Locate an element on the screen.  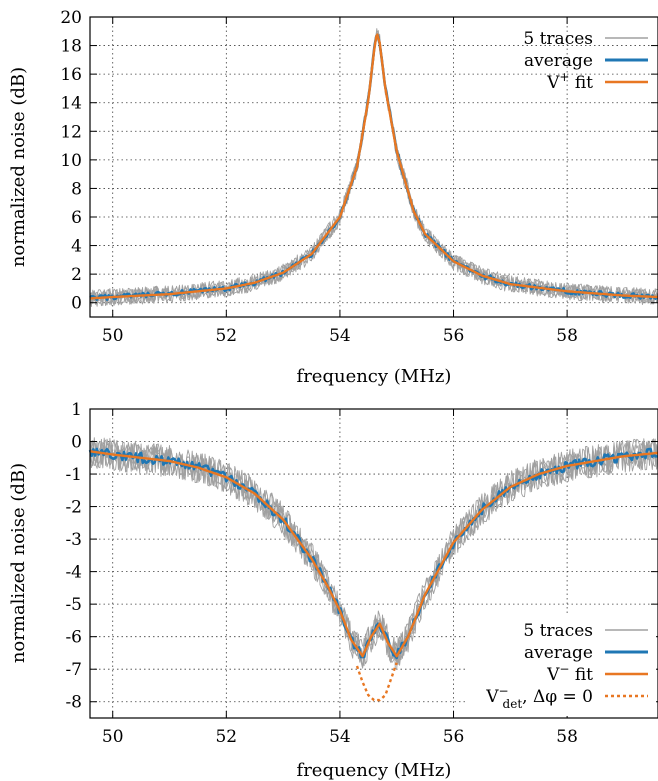
y-tick-label: 2 is located at coordinates (76, 275).